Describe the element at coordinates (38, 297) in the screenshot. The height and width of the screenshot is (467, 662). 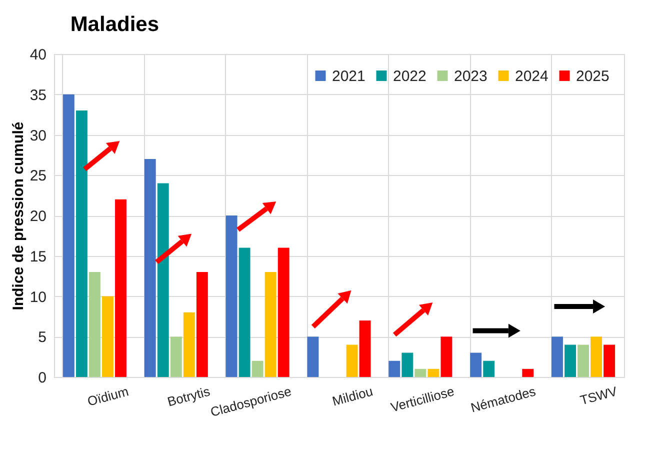
I see `y-tick-label: 10` at that location.